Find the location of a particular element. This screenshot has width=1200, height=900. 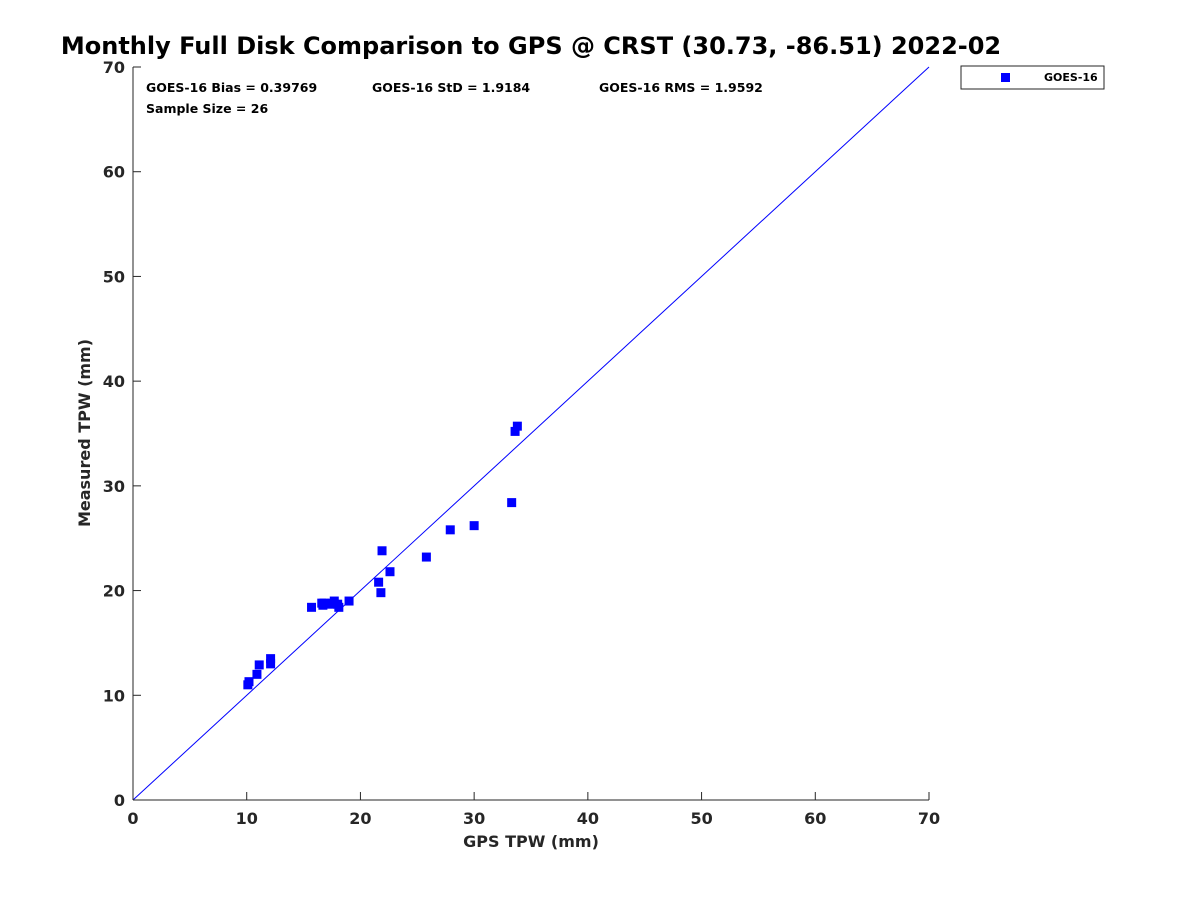

legend-entry: GOES-16 is located at coordinates (1071, 77).